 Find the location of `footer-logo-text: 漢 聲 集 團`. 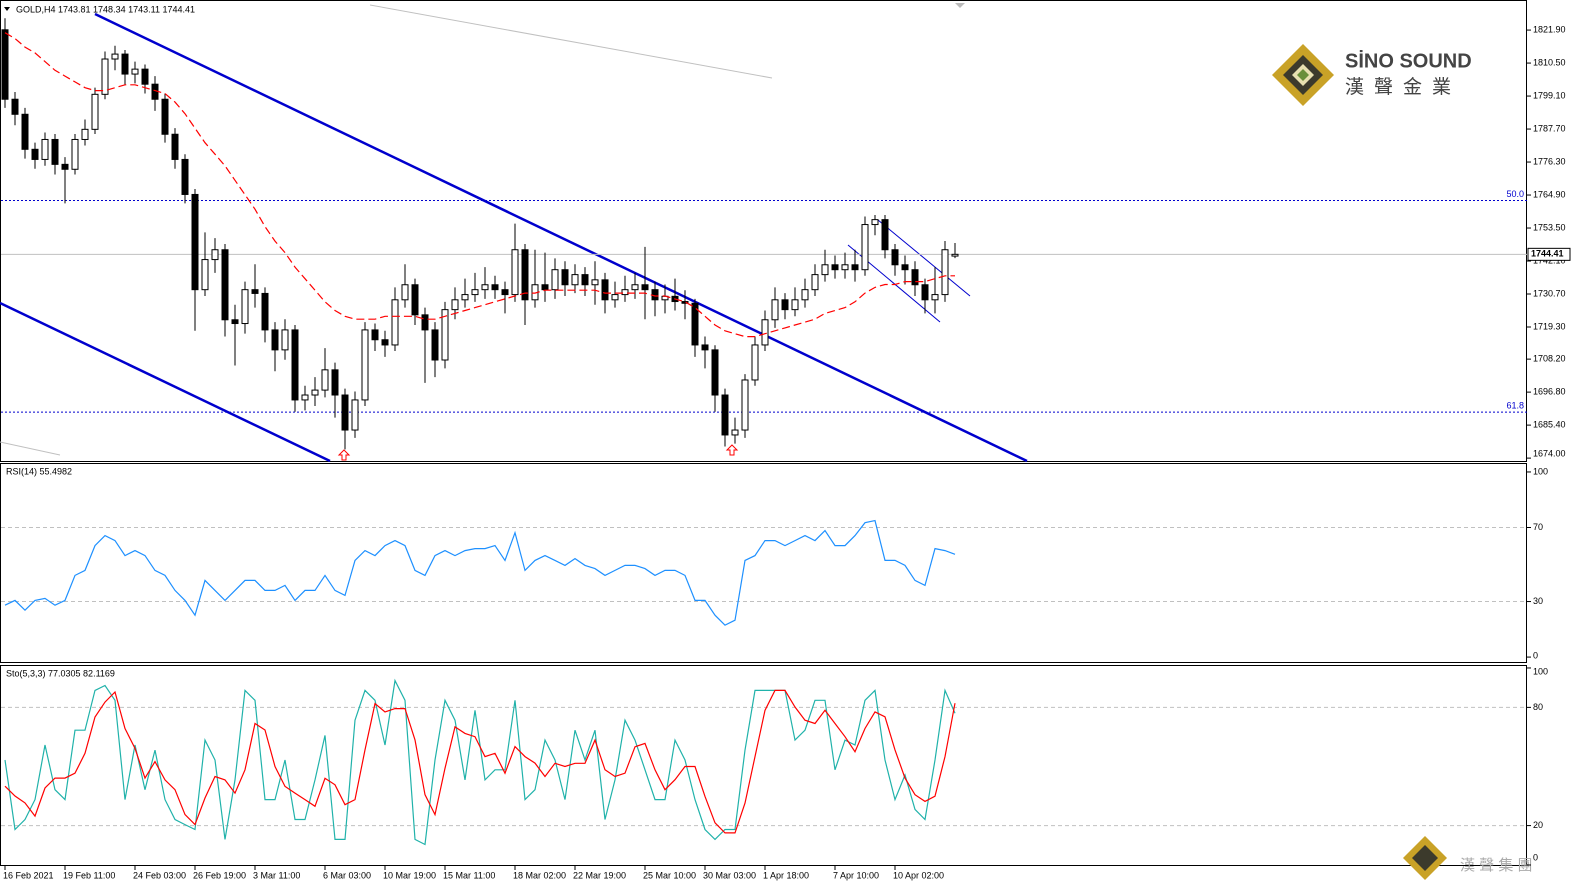

footer-logo-text: 漢 聲 集 團 is located at coordinates (1496, 865).